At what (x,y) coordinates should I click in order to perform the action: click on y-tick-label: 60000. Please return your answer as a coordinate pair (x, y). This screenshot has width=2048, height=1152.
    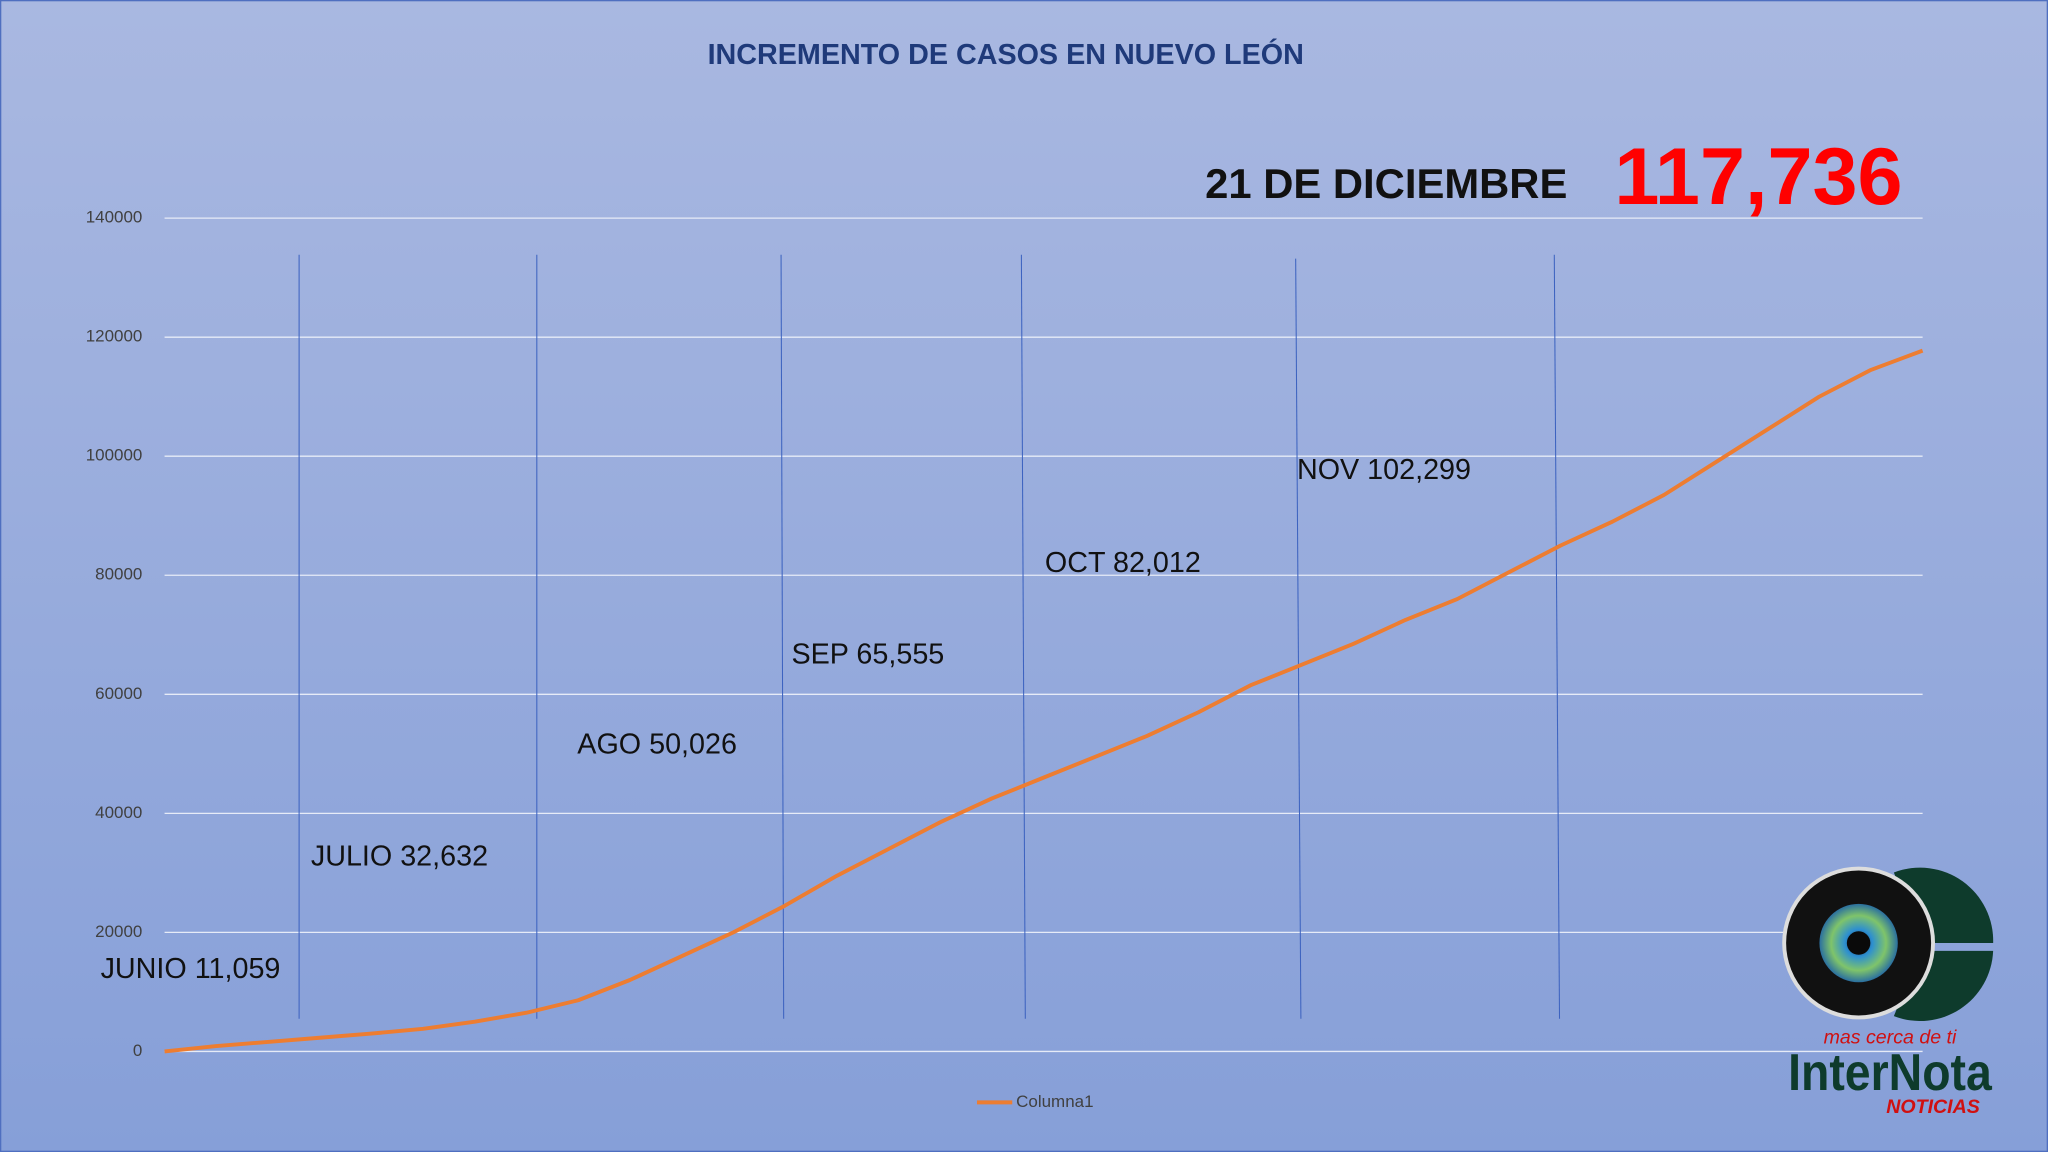
    Looking at the image, I should click on (118, 693).